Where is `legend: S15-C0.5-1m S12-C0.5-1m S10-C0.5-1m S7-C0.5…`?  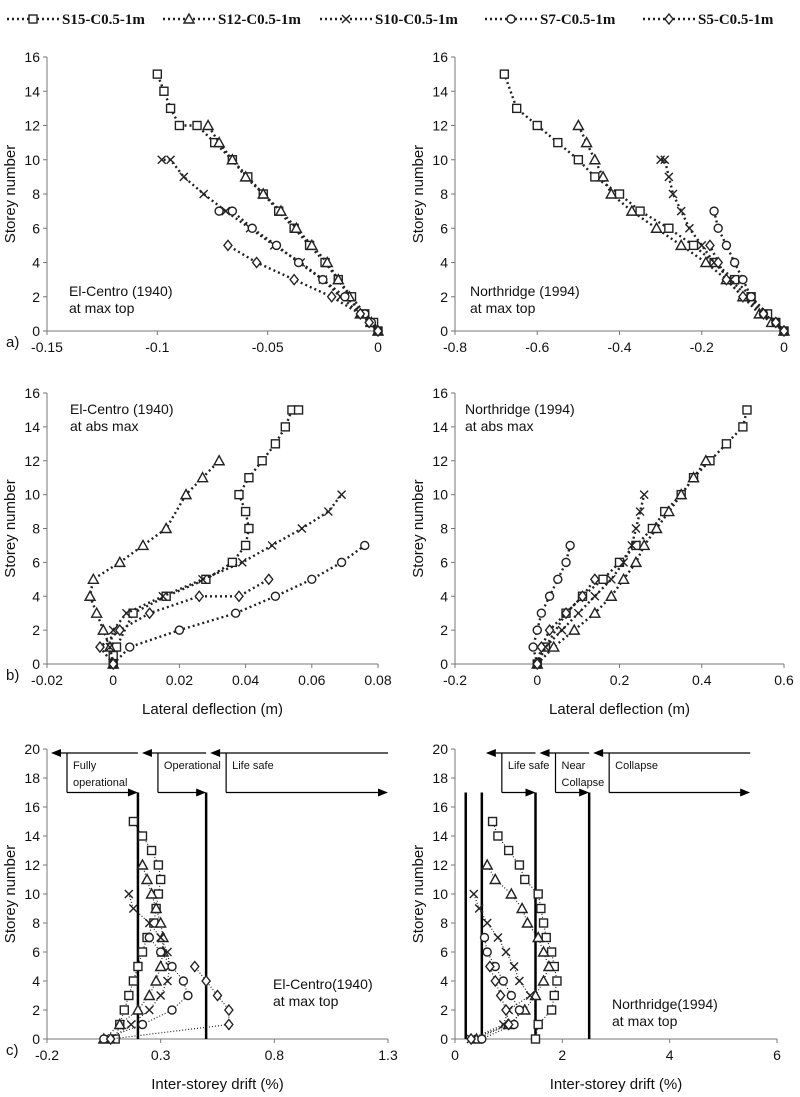 legend: S15-C0.5-1m S12-C0.5-1m S10-C0.5-1m S7-C0.5… is located at coordinates (390, 20).